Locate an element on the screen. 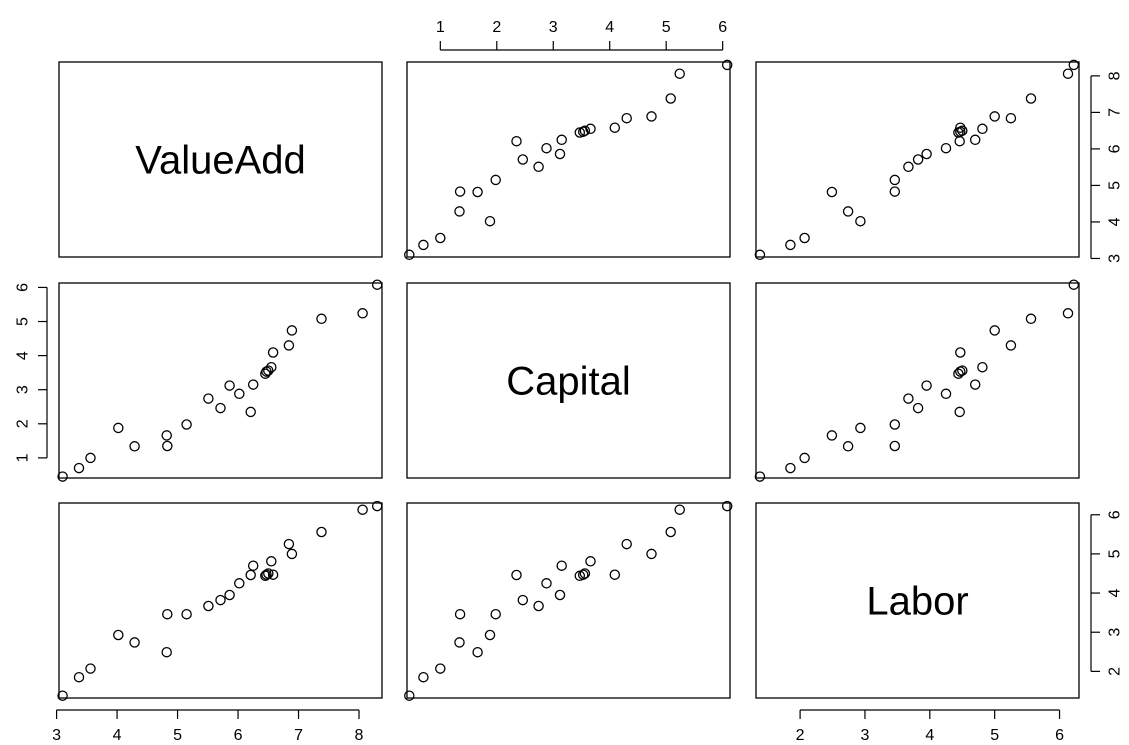 The image size is (1129, 745). variable-label-valueadd: ValueAdd is located at coordinates (220, 161).